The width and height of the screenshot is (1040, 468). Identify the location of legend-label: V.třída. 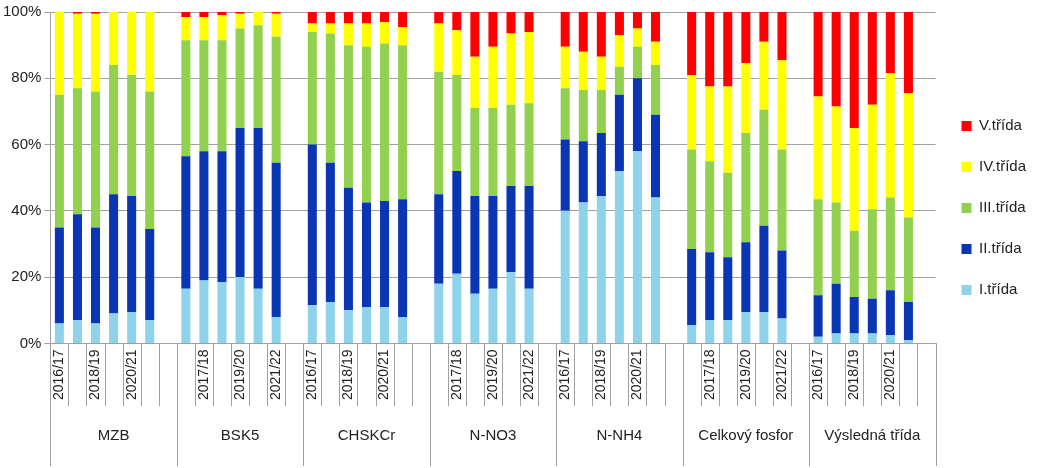
(1001, 125).